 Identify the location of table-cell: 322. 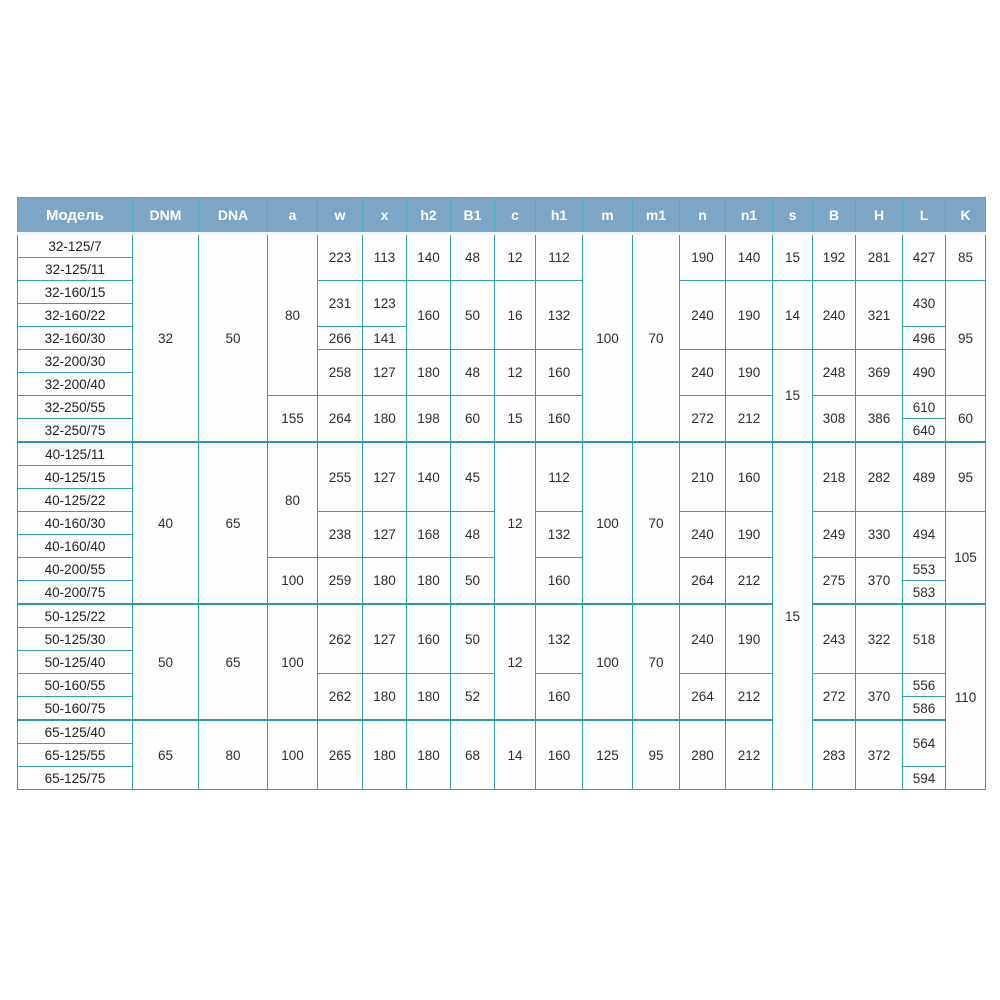
(879, 638).